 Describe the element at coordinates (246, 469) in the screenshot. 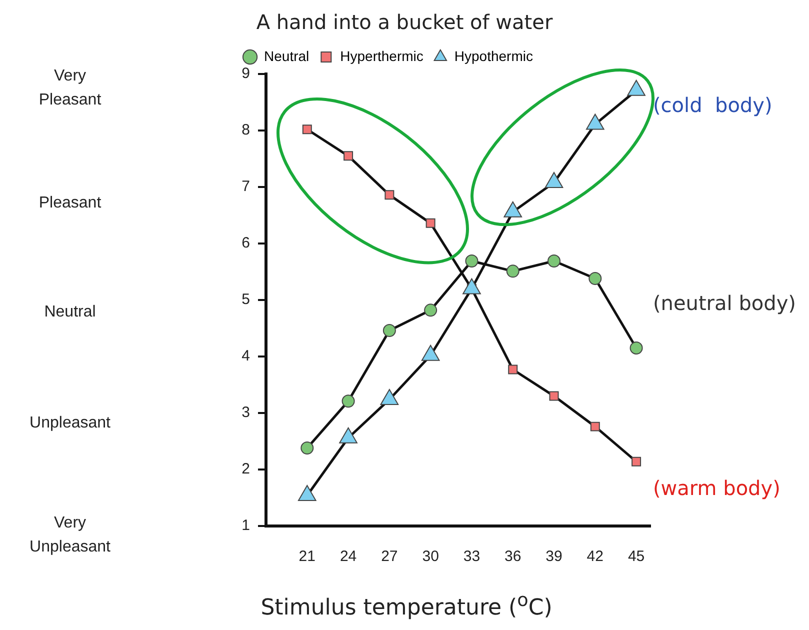

I see `y-tick-label: 2` at that location.